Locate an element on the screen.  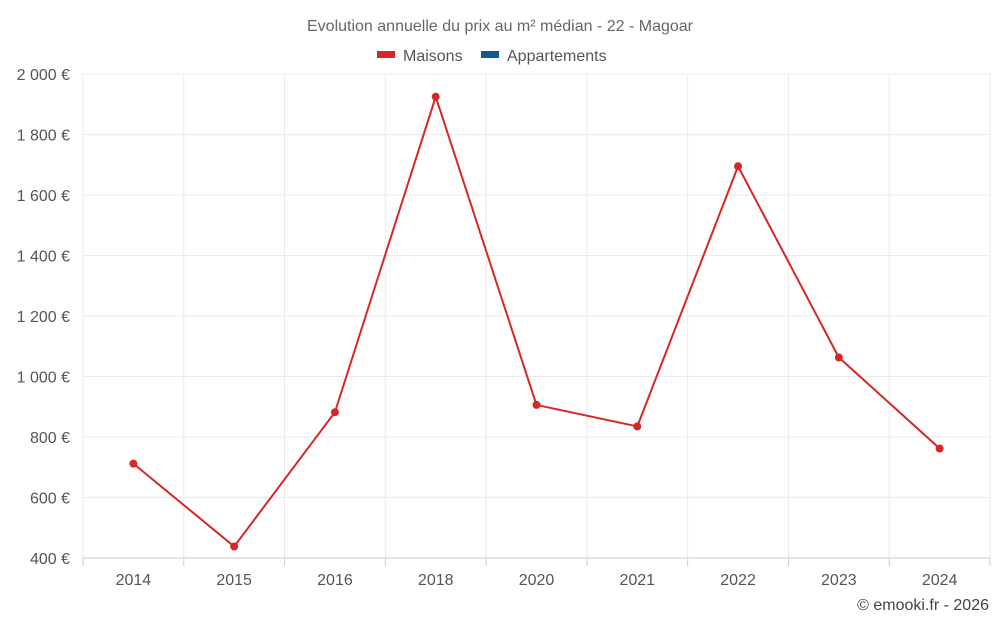
y-tick-label: 600 € is located at coordinates (50, 499).